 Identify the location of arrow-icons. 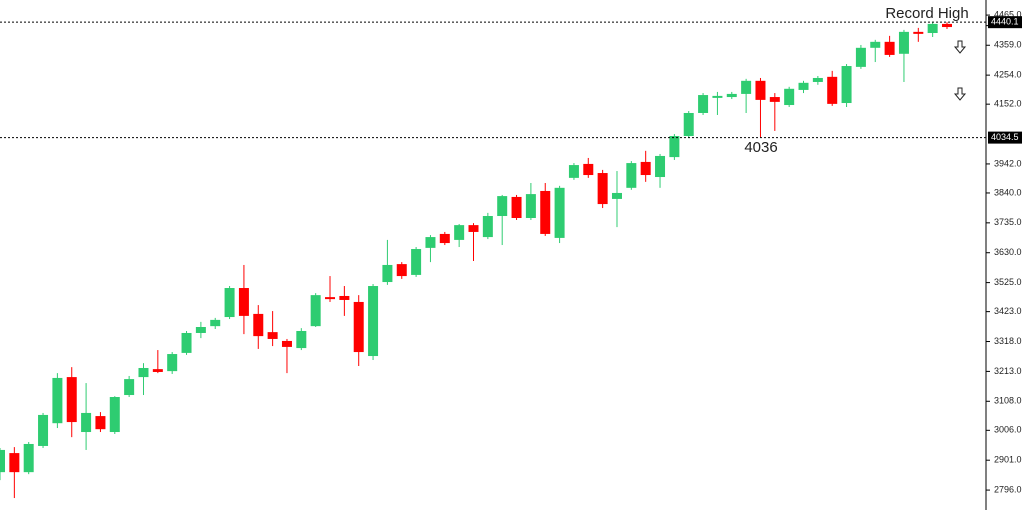
(960, 70).